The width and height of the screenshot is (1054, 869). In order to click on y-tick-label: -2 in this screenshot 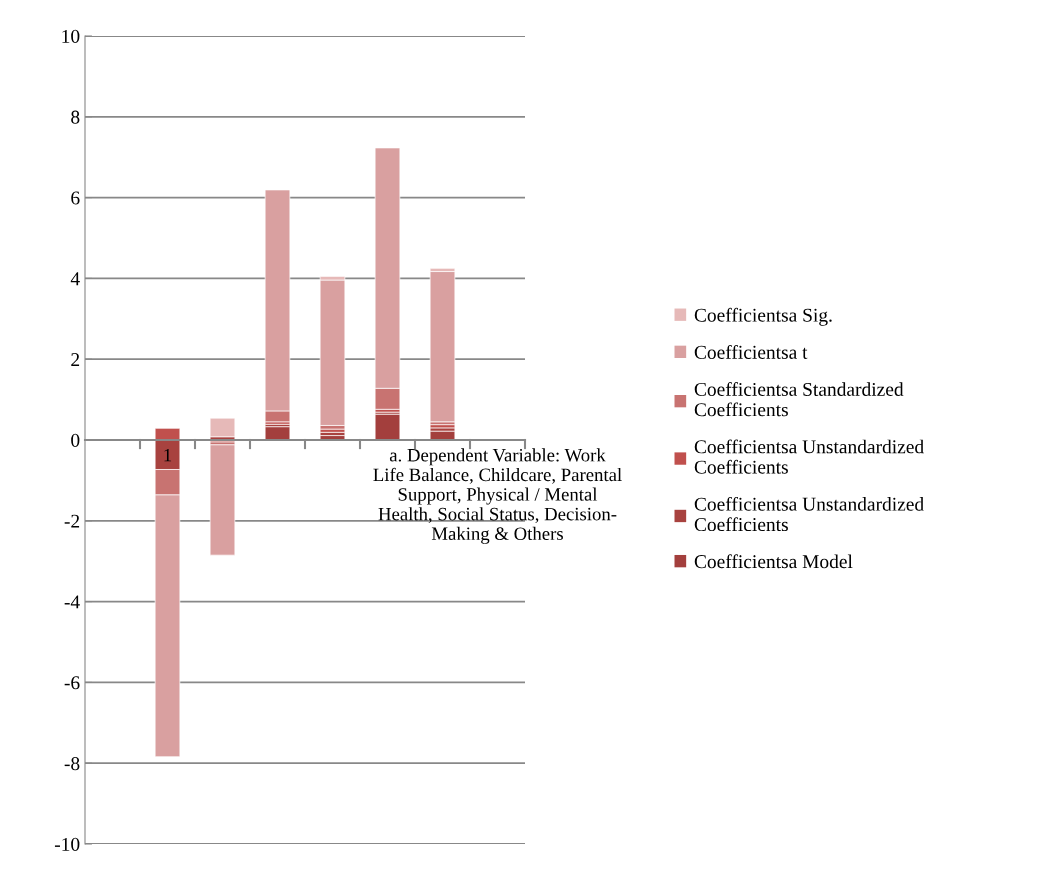, I will do `click(72, 521)`.